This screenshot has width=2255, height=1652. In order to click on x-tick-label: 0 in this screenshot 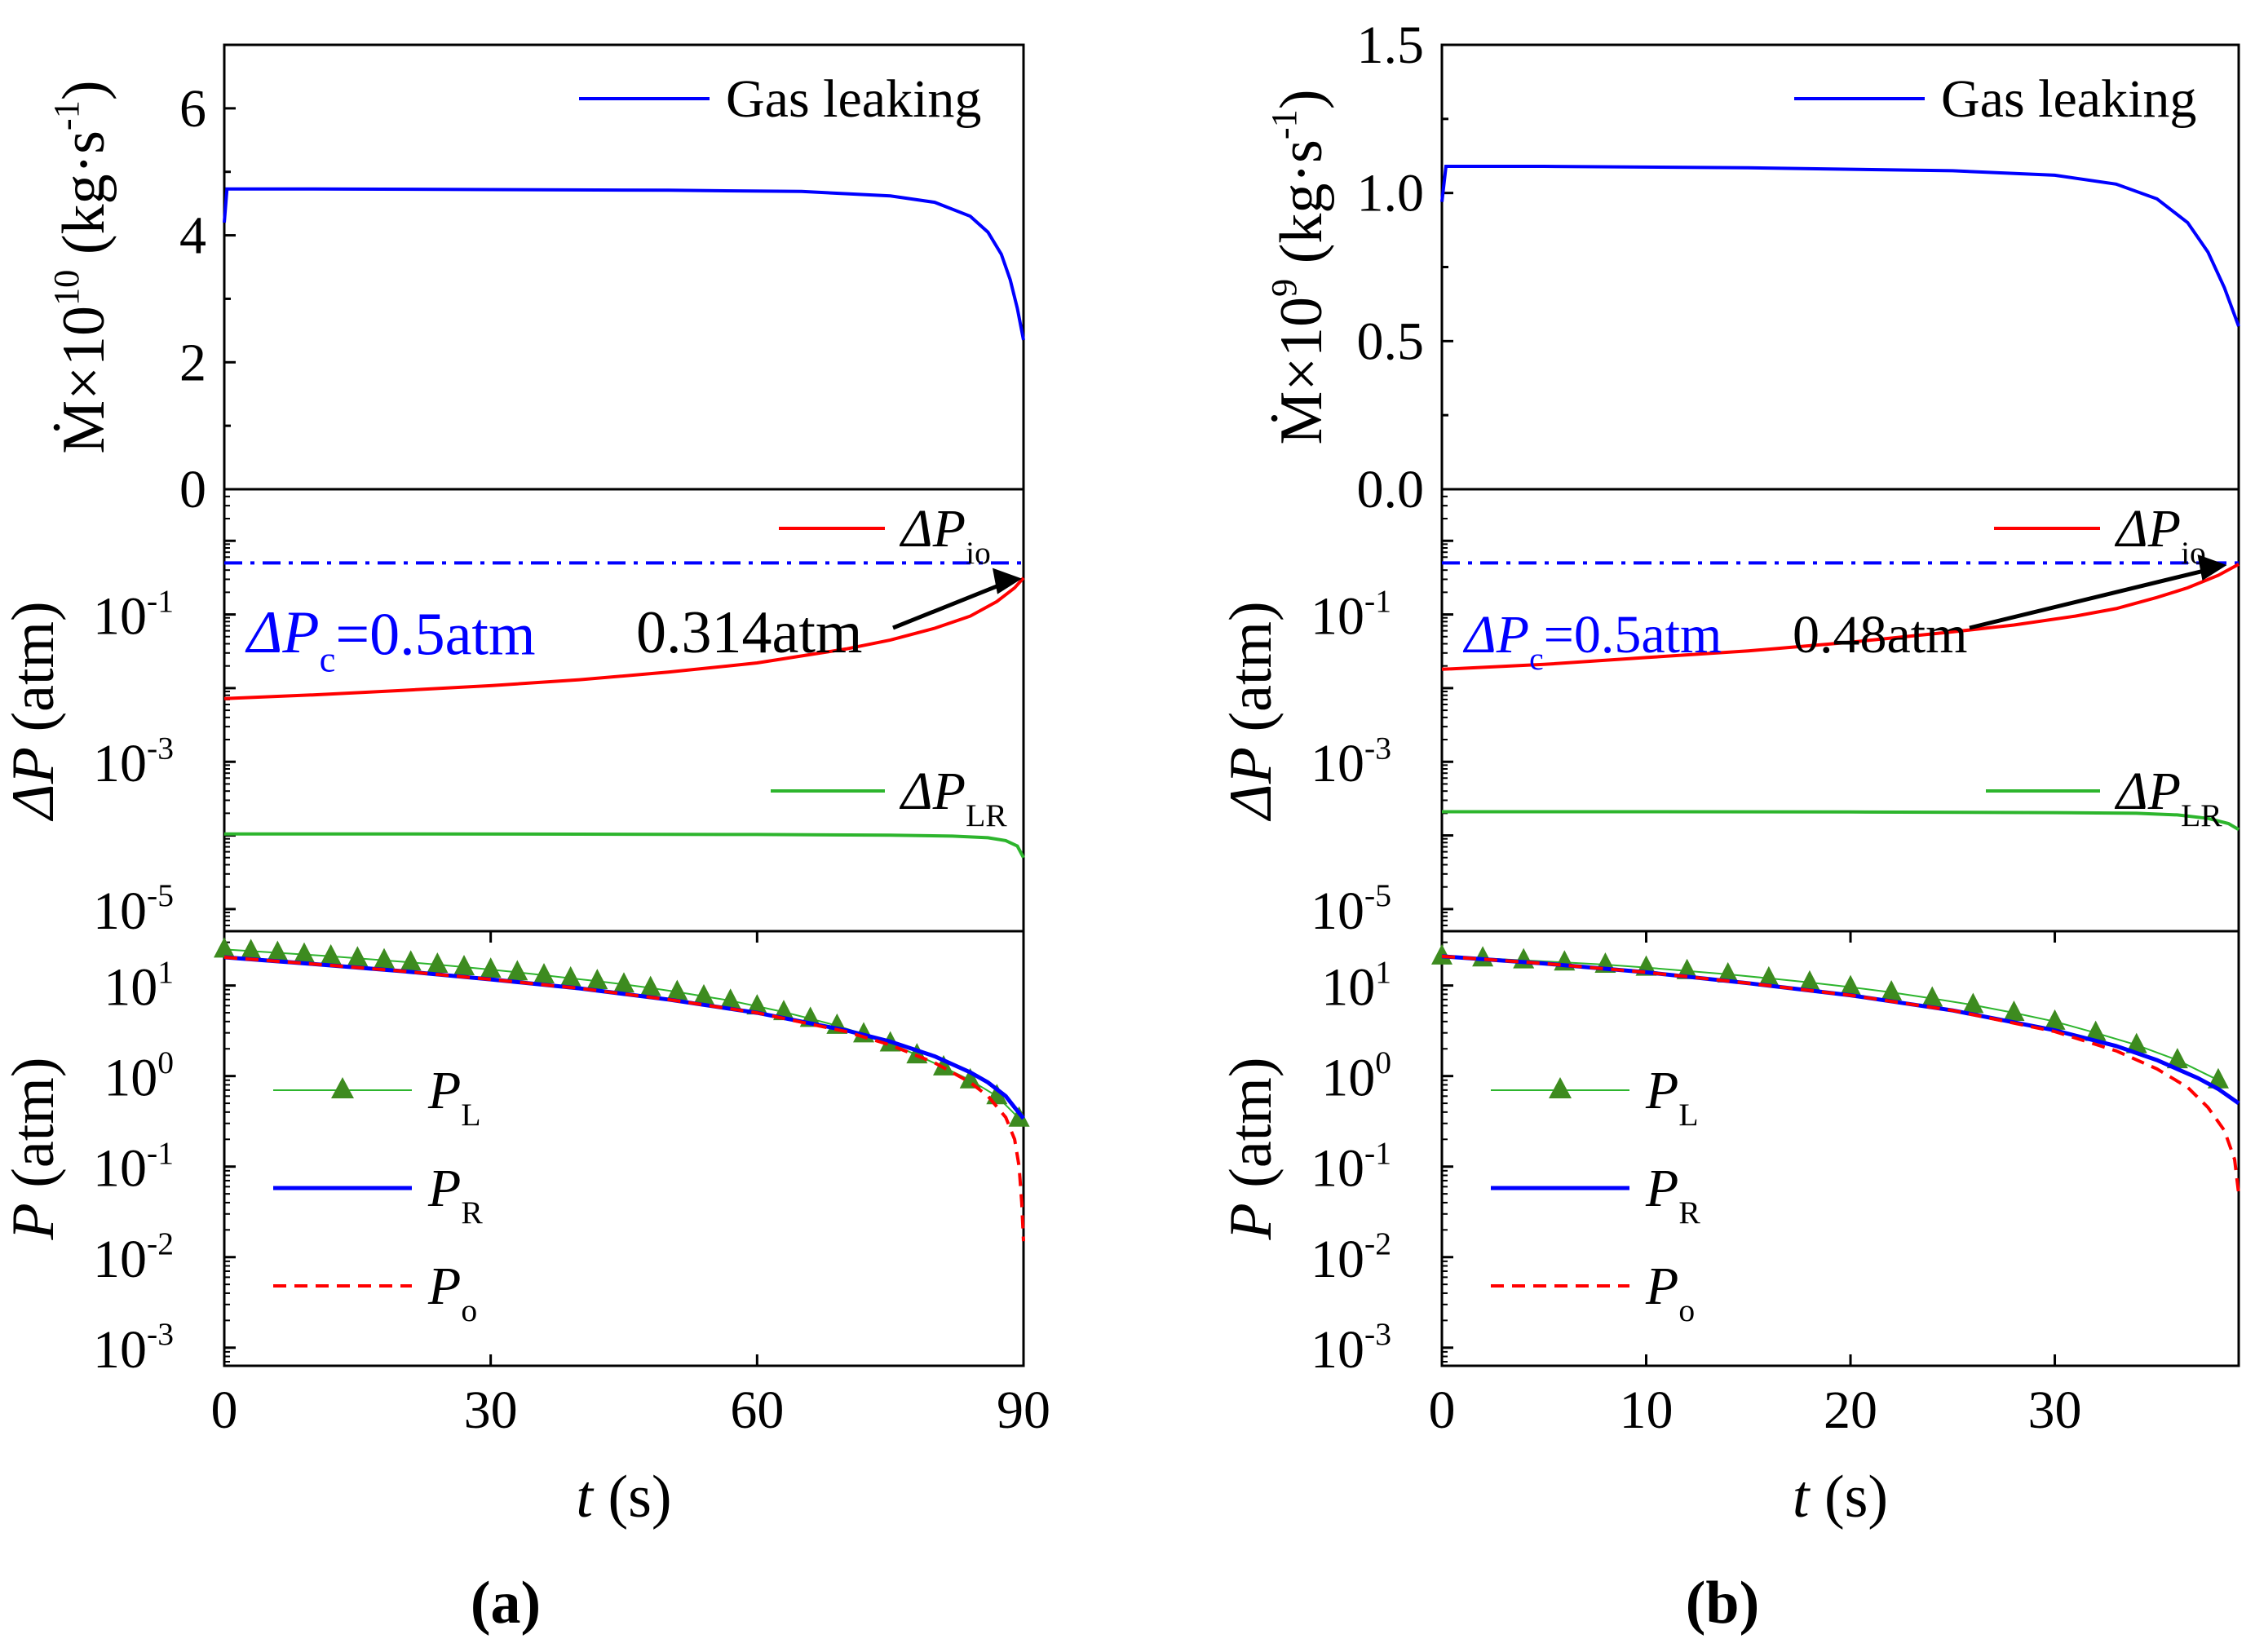, I will do `click(1442, 1410)`.